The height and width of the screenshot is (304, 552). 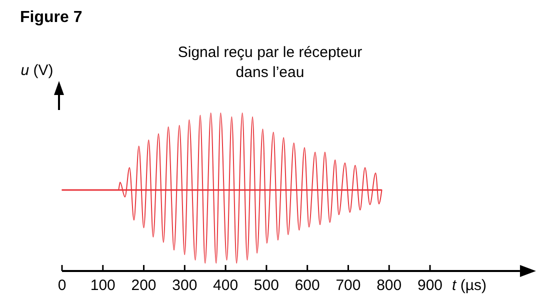 What do you see at coordinates (430, 285) in the screenshot?
I see `x-tick-label: 900` at bounding box center [430, 285].